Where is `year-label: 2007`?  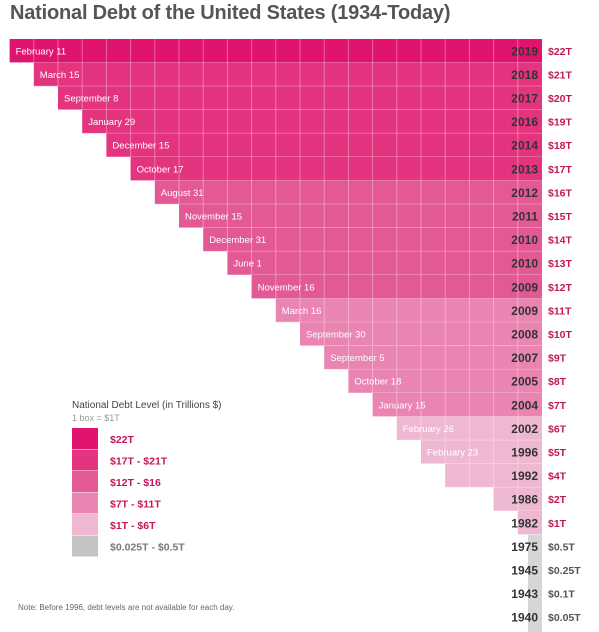
year-label: 2007 is located at coordinates (524, 358).